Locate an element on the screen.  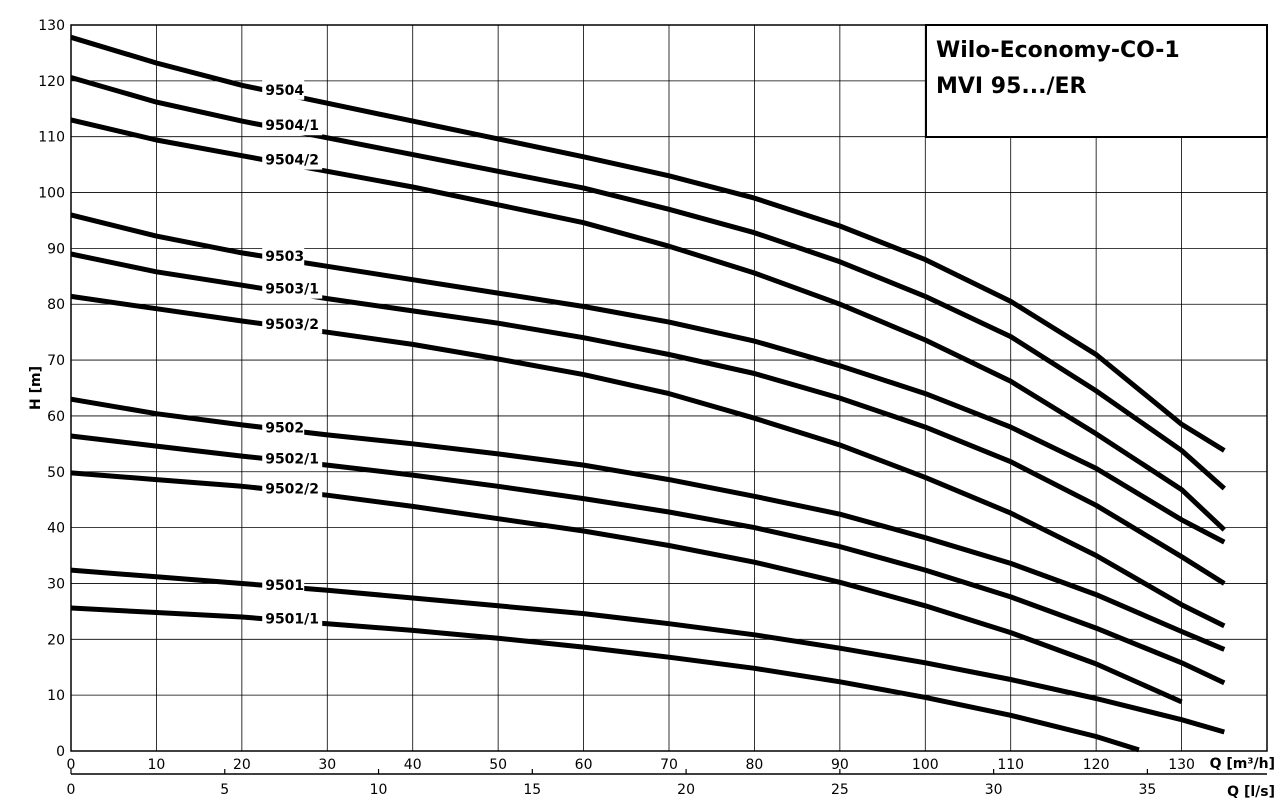
y-tick-label: 0 is located at coordinates (60, 752).